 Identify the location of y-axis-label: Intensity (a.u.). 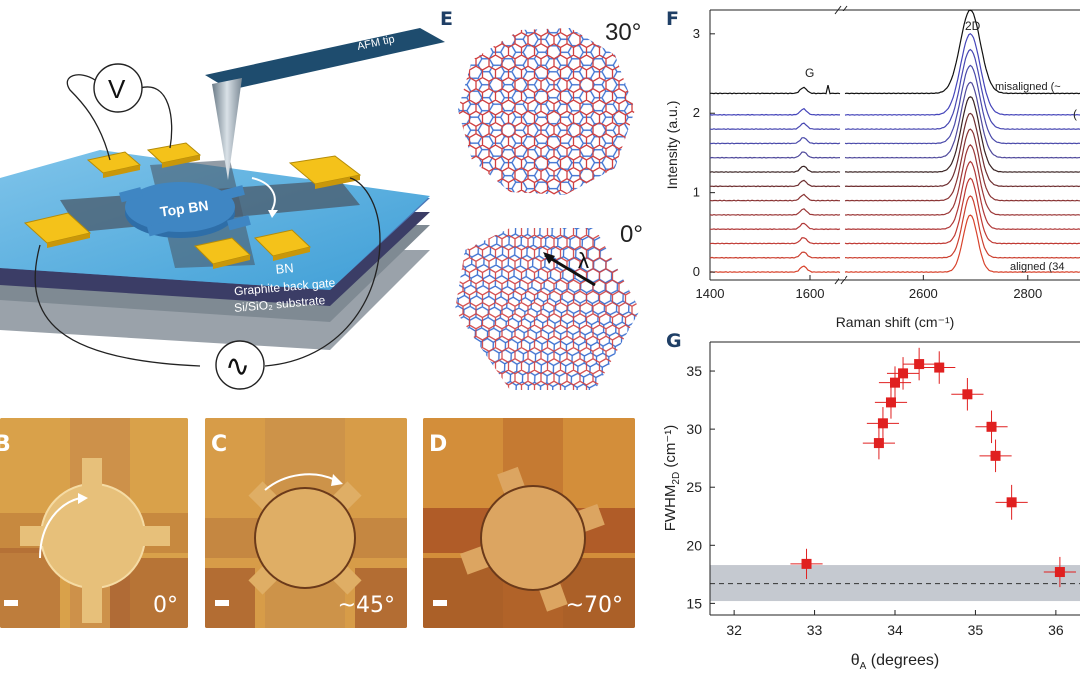
(672, 145).